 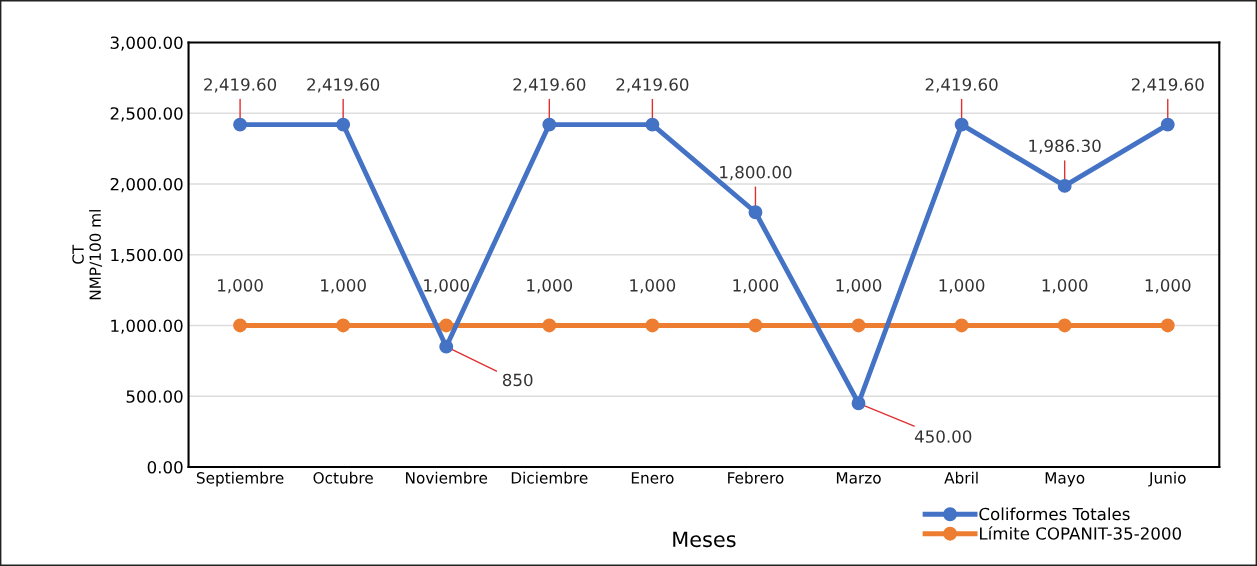 What do you see at coordinates (146, 43) in the screenshot?
I see `y-tick-label: 3,000.00` at bounding box center [146, 43].